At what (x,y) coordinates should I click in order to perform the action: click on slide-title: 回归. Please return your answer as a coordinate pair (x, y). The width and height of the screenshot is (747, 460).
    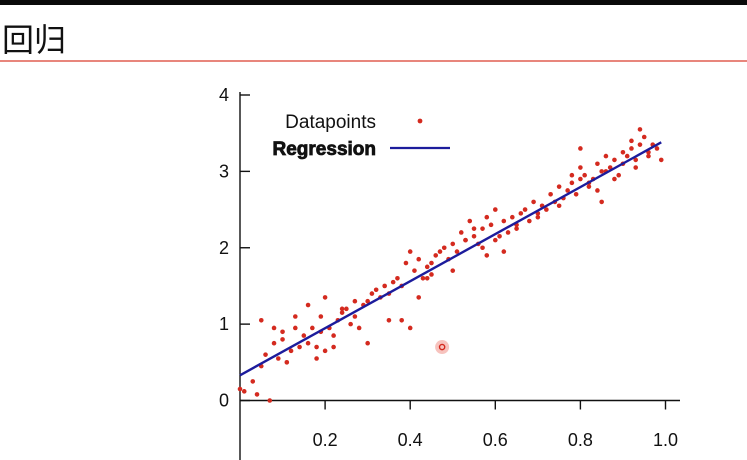
    Looking at the image, I should click on (34, 40).